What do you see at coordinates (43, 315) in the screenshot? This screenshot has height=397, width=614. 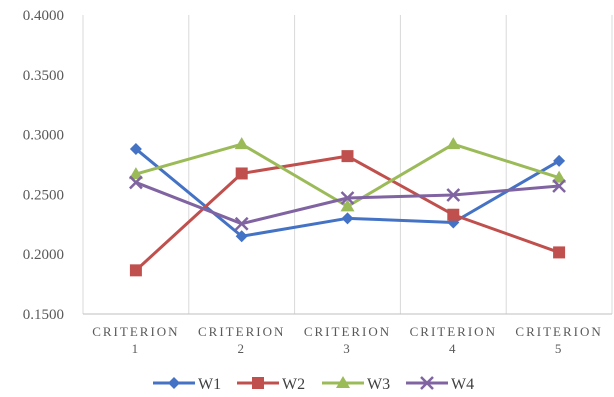 I see `y-tick-label: 0.1500` at bounding box center [43, 315].